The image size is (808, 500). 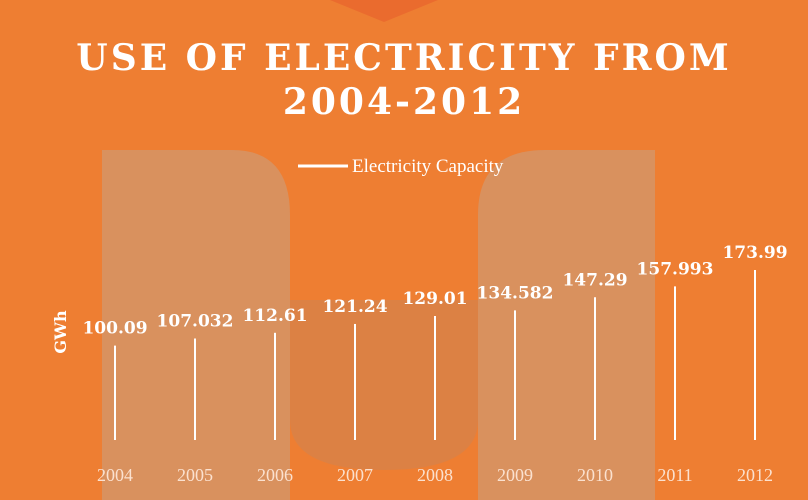 I want to click on data-label-2004: 100.09, so click(x=114, y=329).